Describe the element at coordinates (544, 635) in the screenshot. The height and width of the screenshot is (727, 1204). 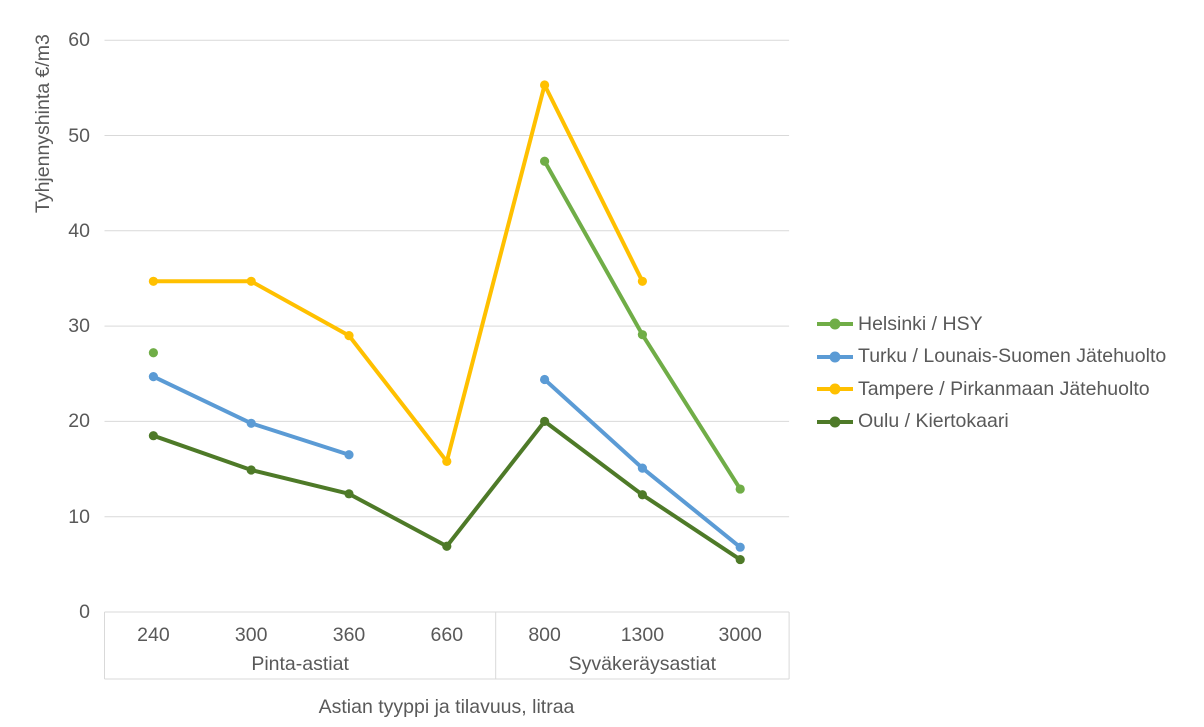
I see `x-tick-label: 800` at that location.